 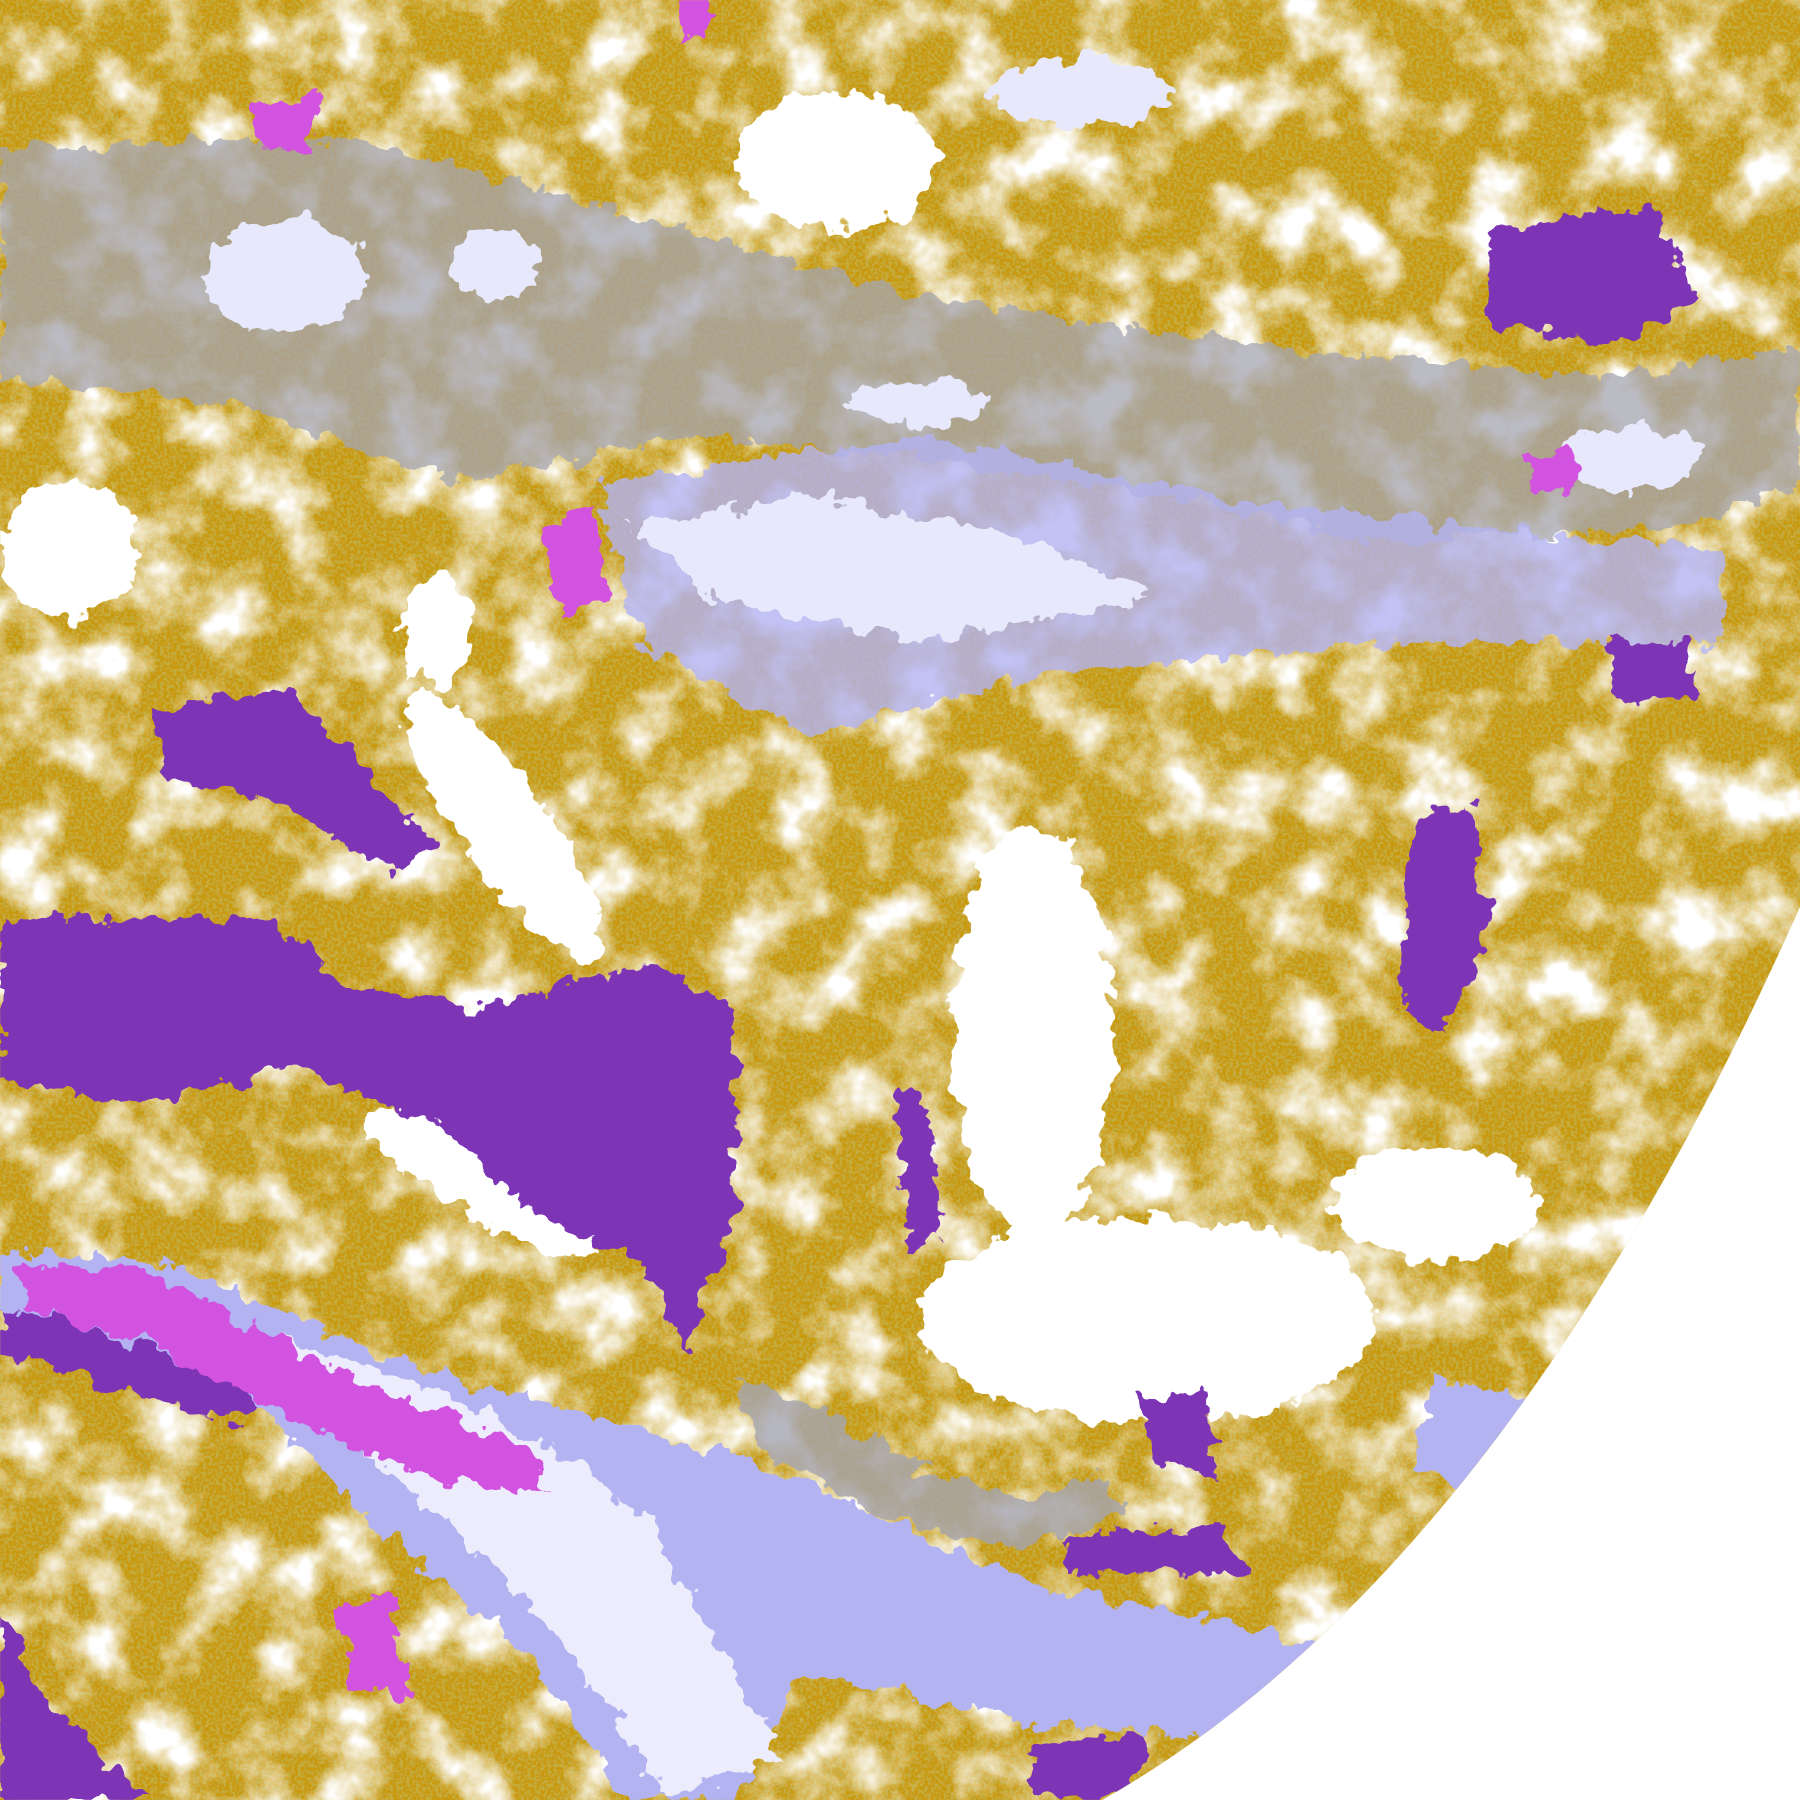 I want to click on lavender-cloud, so click(x=1469, y=1435).